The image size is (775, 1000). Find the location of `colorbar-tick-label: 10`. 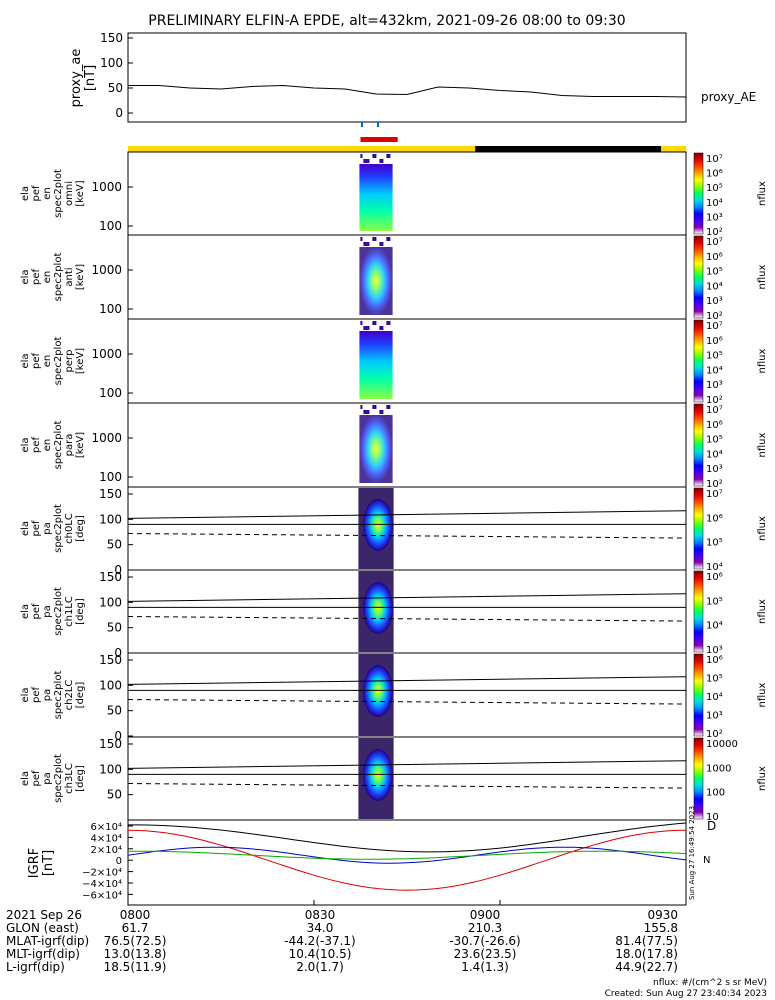

colorbar-tick-label: 10 is located at coordinates (712, 817).